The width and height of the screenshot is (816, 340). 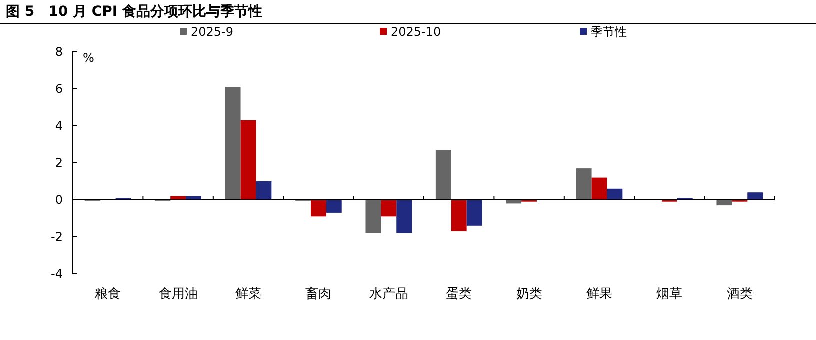 I want to click on x-tick-label: 水产品, so click(x=388, y=294).